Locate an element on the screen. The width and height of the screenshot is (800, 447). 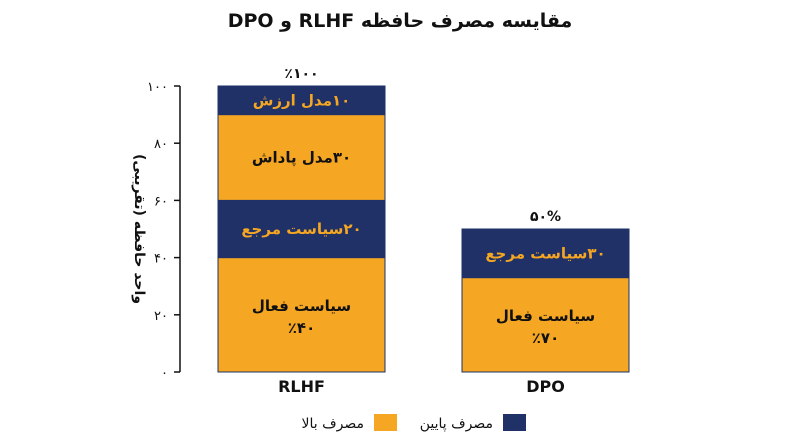
legend-label: مصرف بالا is located at coordinates (333, 424).